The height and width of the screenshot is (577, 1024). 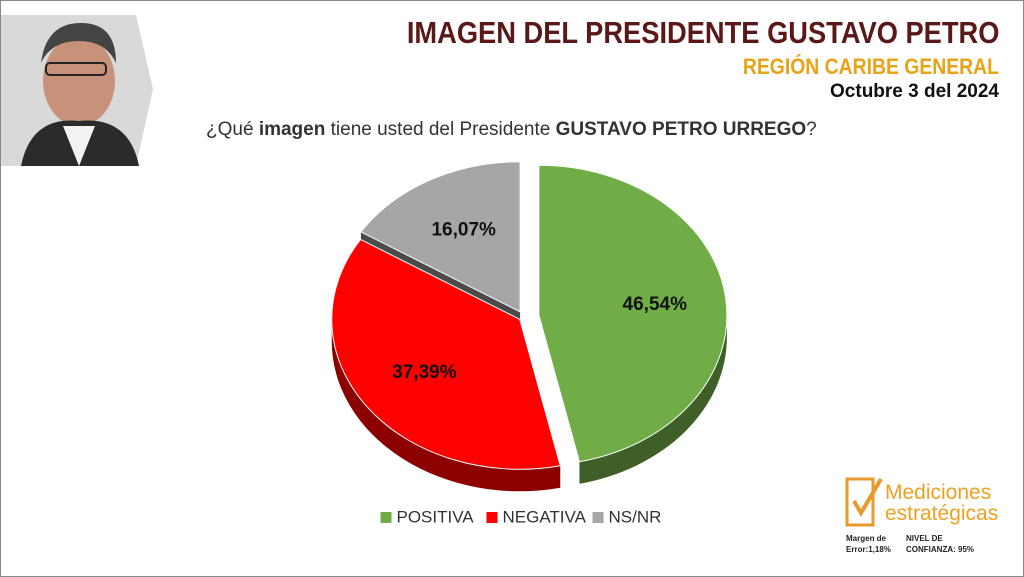 What do you see at coordinates (77, 90) in the screenshot?
I see `photo` at bounding box center [77, 90].